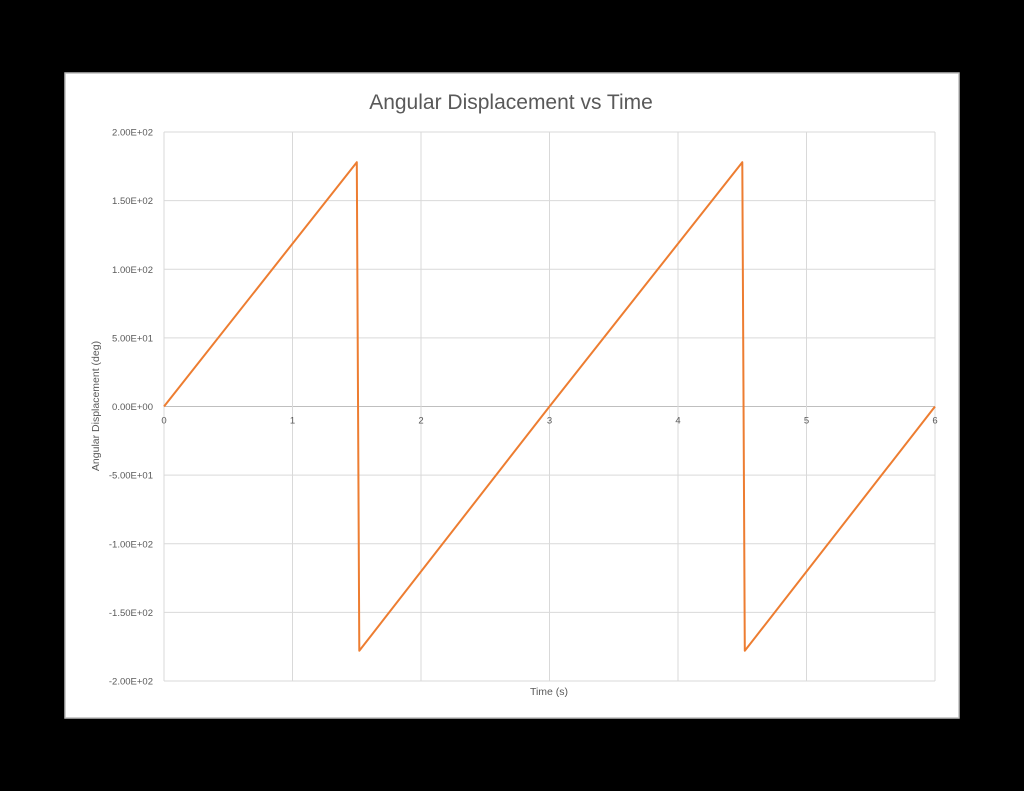 The width and height of the screenshot is (1024, 791). What do you see at coordinates (132, 270) in the screenshot?
I see `y-tick-label: 1.00E+02` at bounding box center [132, 270].